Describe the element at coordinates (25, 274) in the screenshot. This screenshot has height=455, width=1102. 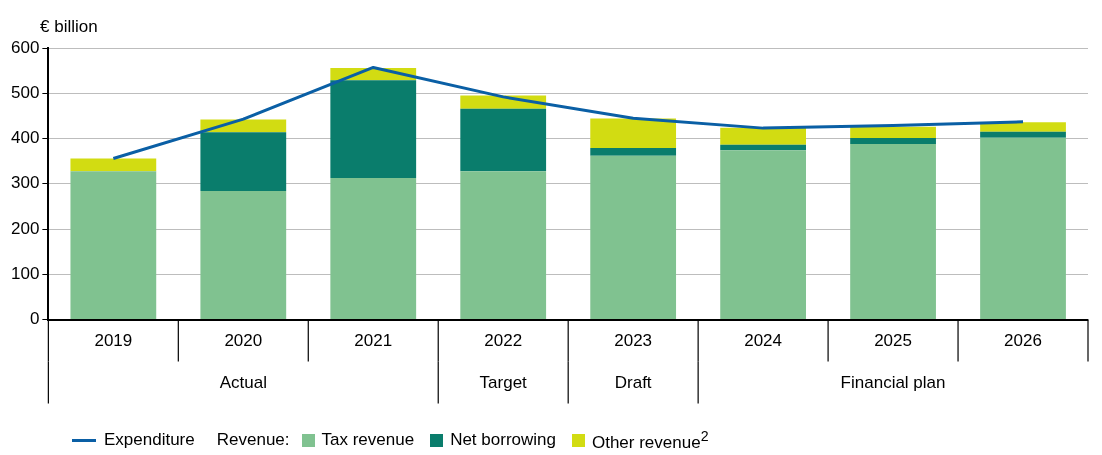
I see `y-tick-label: 100` at that location.